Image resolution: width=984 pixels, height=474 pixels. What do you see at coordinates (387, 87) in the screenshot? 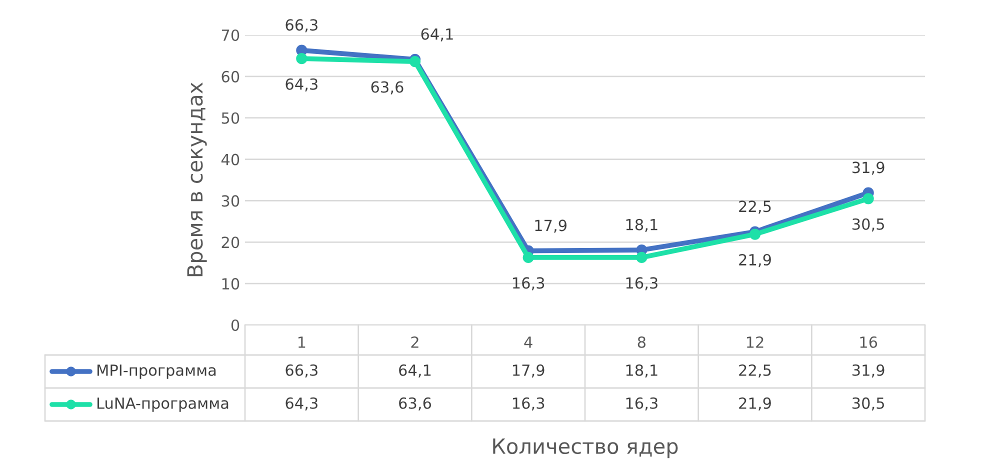
I see `text: 63,6` at bounding box center [387, 87].